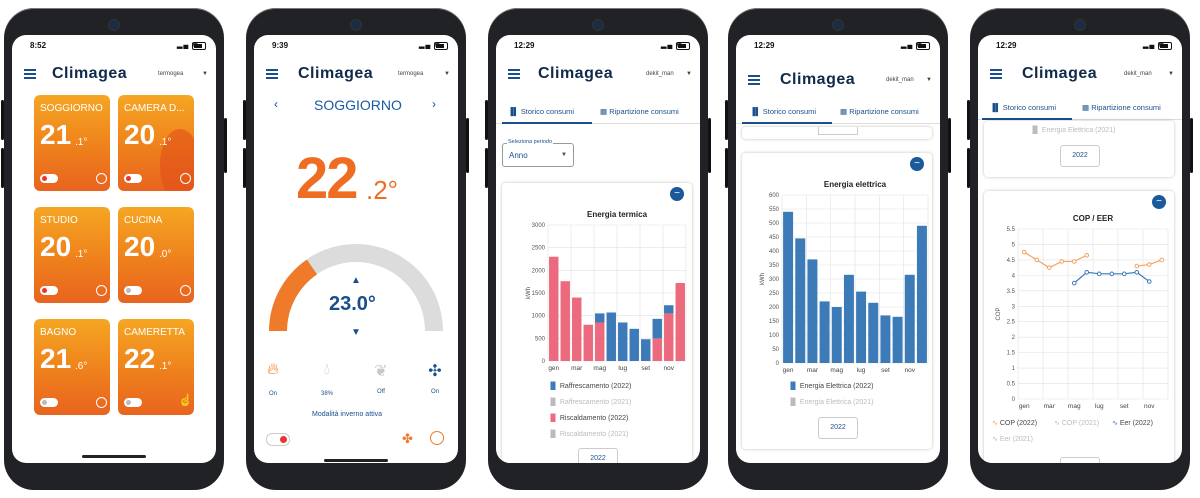 The height and width of the screenshot is (498, 1200). What do you see at coordinates (72, 367) in the screenshot?
I see `room-tile-bagno: BAGNO 21 .6°` at bounding box center [72, 367].